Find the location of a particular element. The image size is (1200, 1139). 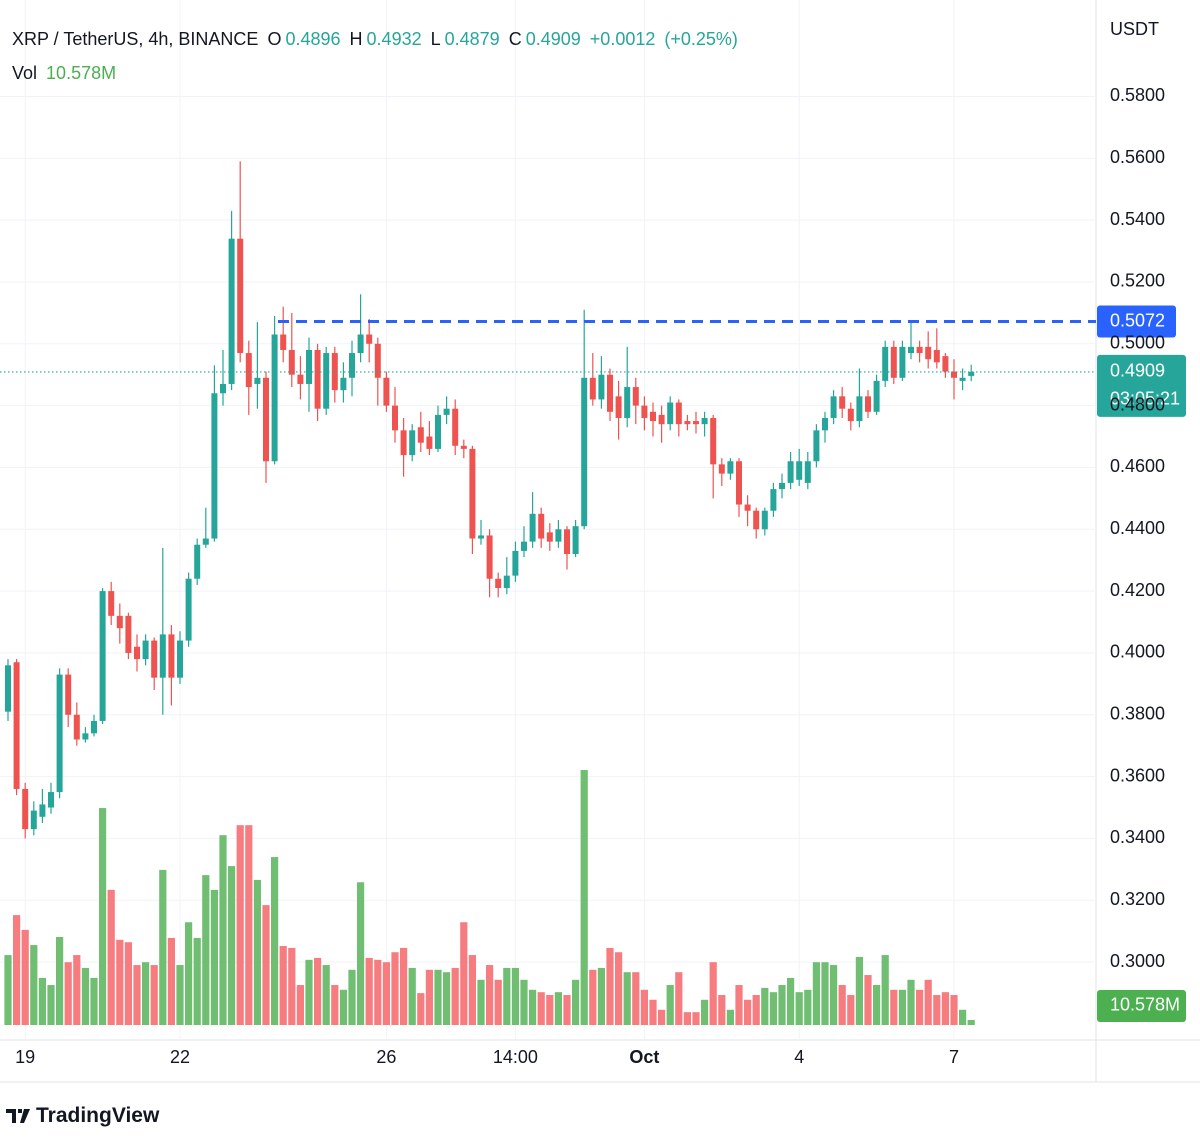

change-percent: (+0.25%) is located at coordinates (701, 39).